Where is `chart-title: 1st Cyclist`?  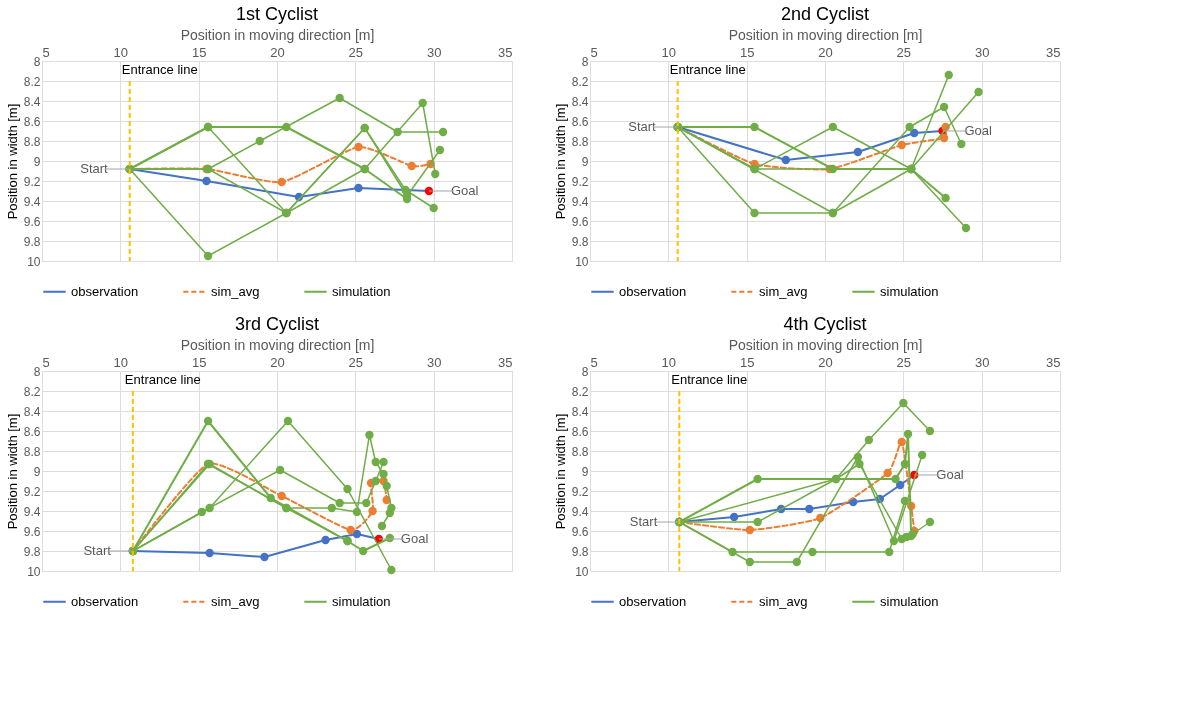 chart-title: 1st Cyclist is located at coordinates (277, 14).